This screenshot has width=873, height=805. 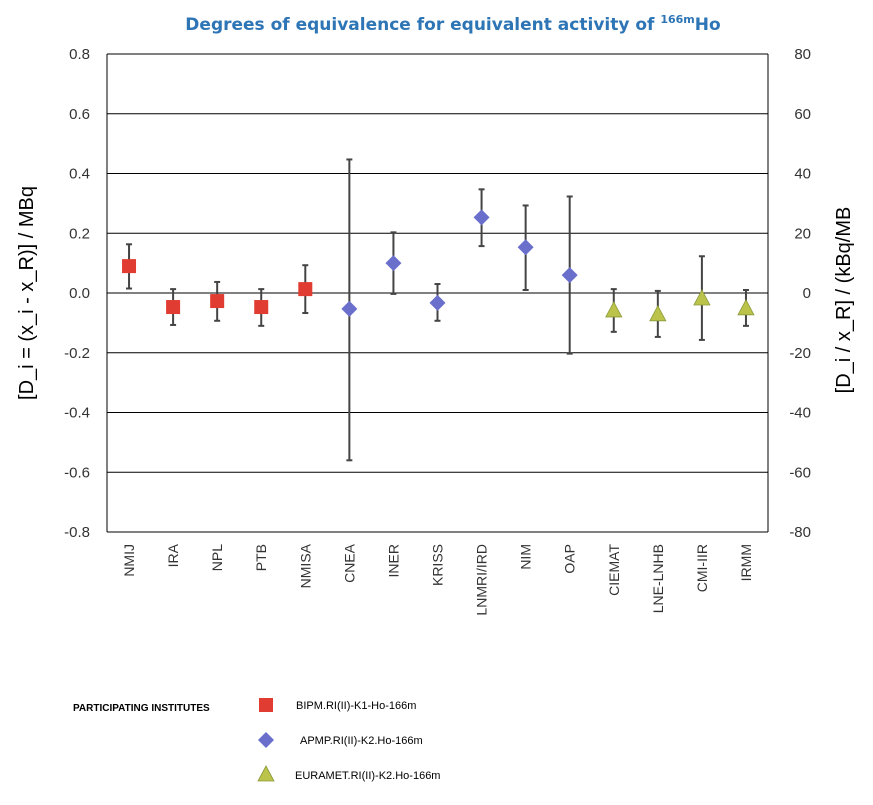 I want to click on y-tick-label-left: 0.2, so click(x=79, y=233).